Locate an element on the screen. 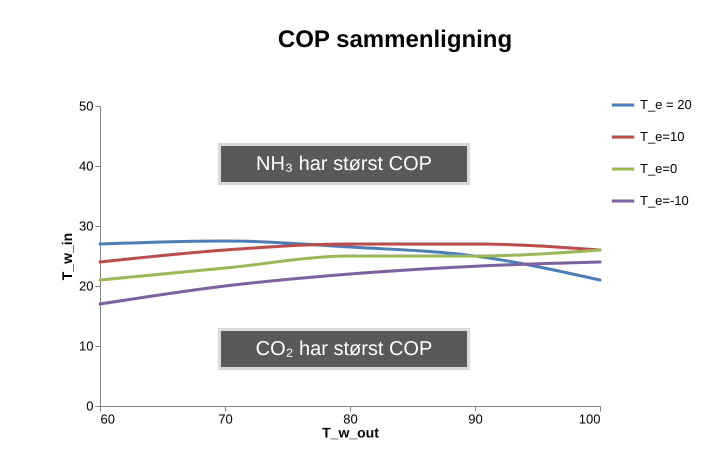 This screenshot has height=455, width=716. y-tick-label: 30 is located at coordinates (86, 226).